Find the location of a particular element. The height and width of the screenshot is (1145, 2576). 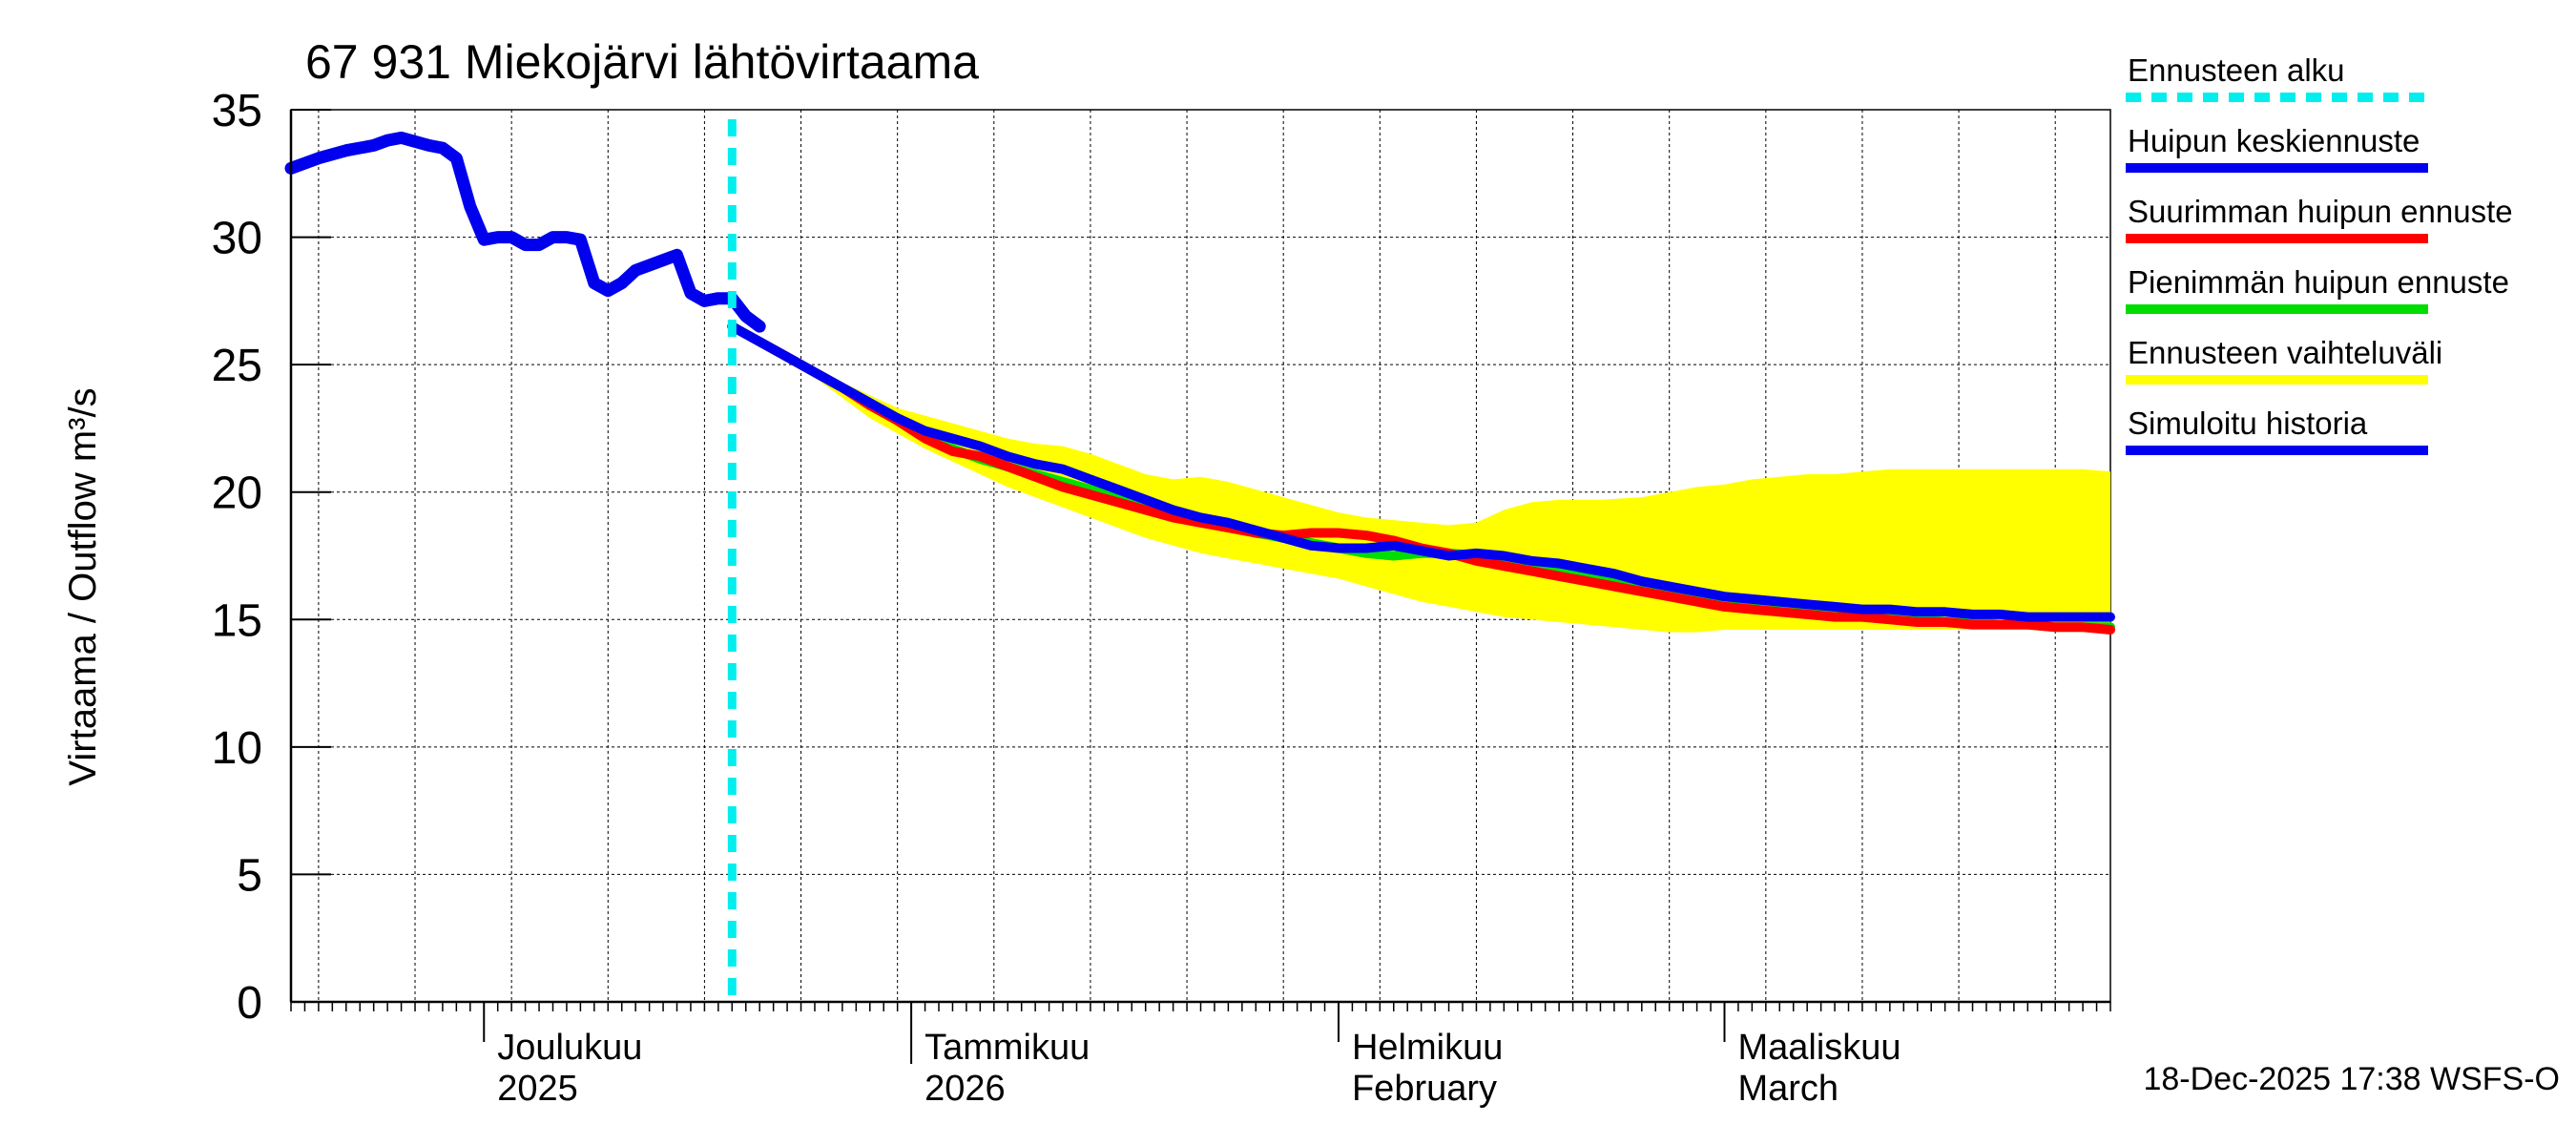

y-tick-label: 20 is located at coordinates (237, 493).